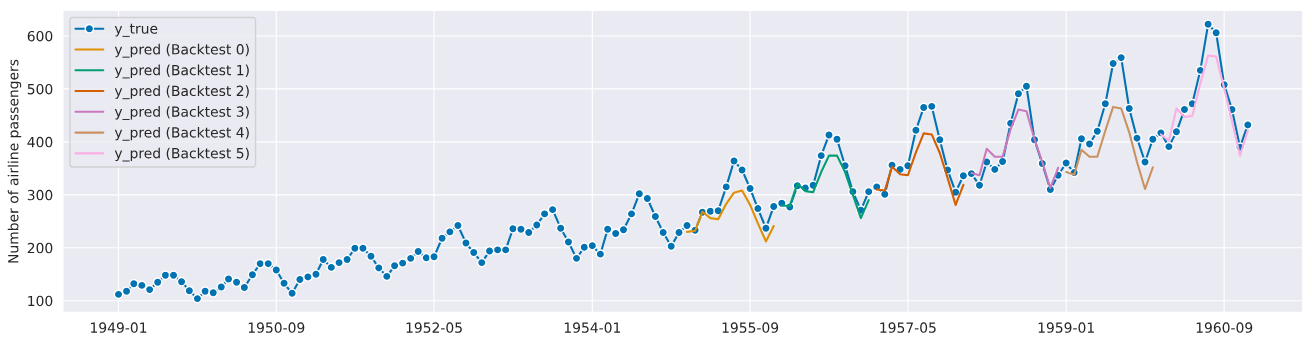 This screenshot has height=351, width=1312. Describe the element at coordinates (181, 113) in the screenshot. I see `legend-label: y_pred (Backtest 3)` at that location.